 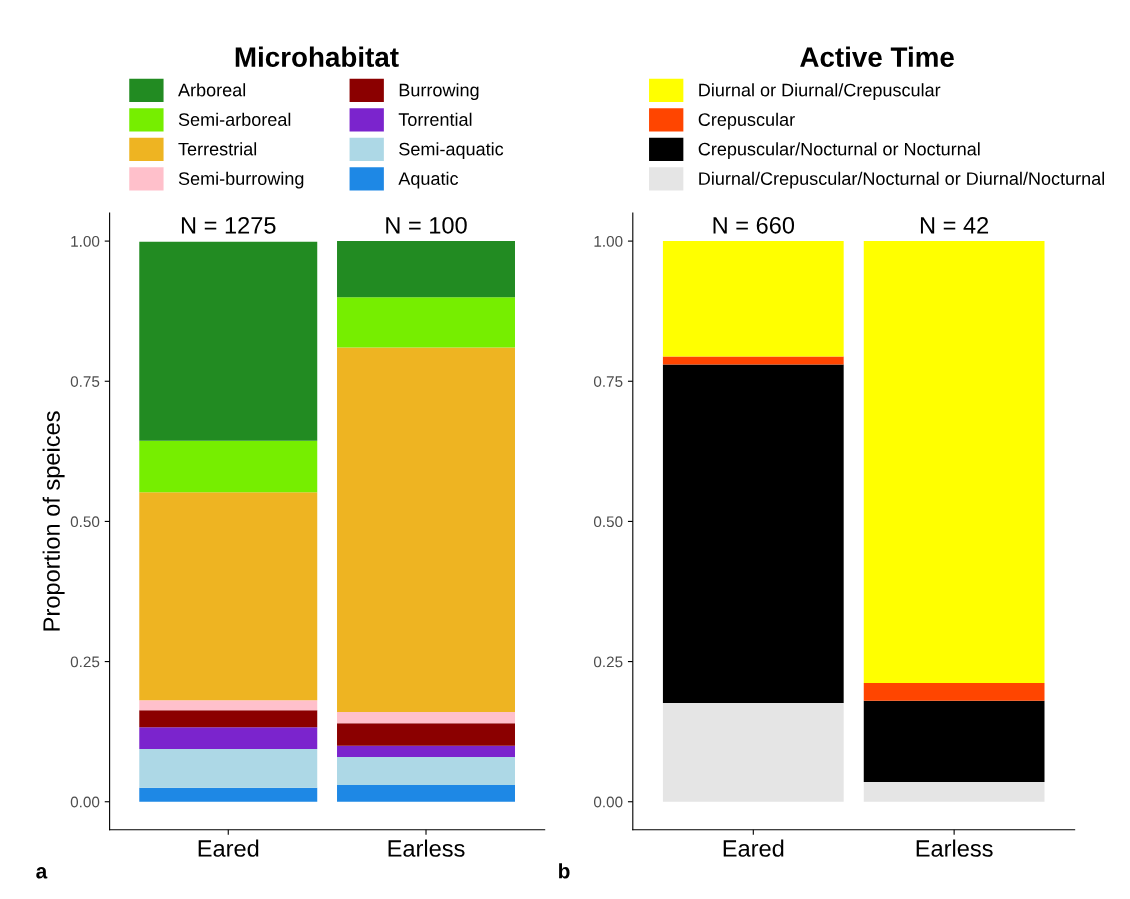 I want to click on legend-label: Diurnal/Crepuscular/Nocturnal or Diurnal/Nocturnal, so click(x=902, y=180).